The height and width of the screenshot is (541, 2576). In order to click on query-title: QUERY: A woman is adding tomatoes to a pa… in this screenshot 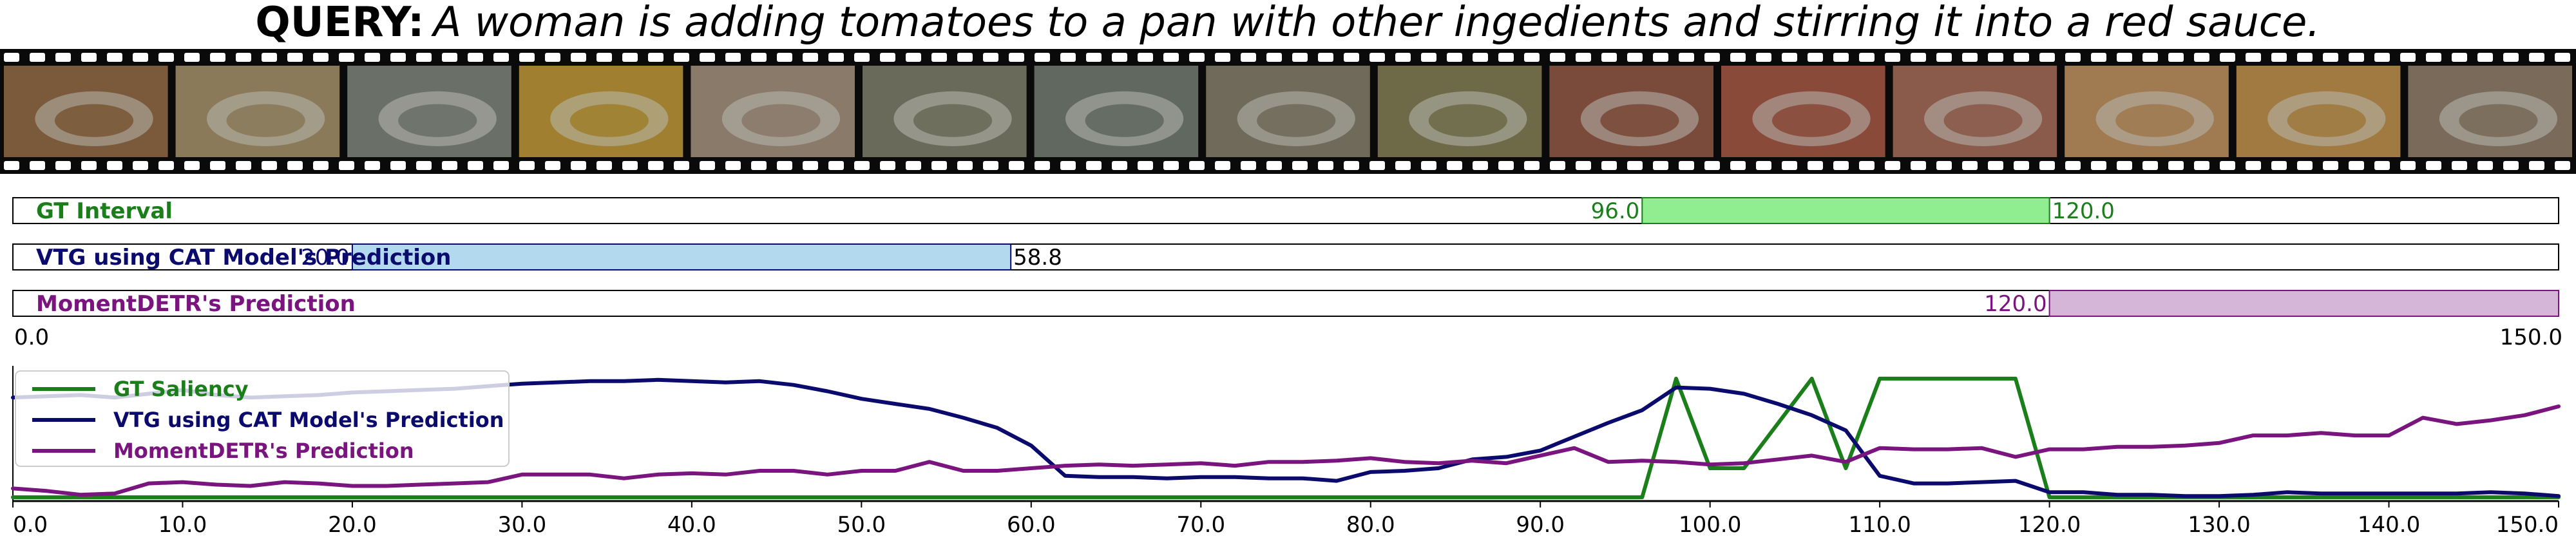, I will do `click(1287, 23)`.